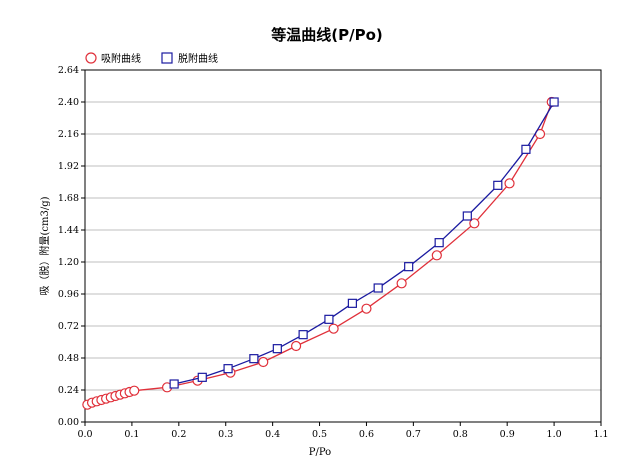  Describe the element at coordinates (68, 262) in the screenshot. I see `y-tick-label: 1.20` at that location.